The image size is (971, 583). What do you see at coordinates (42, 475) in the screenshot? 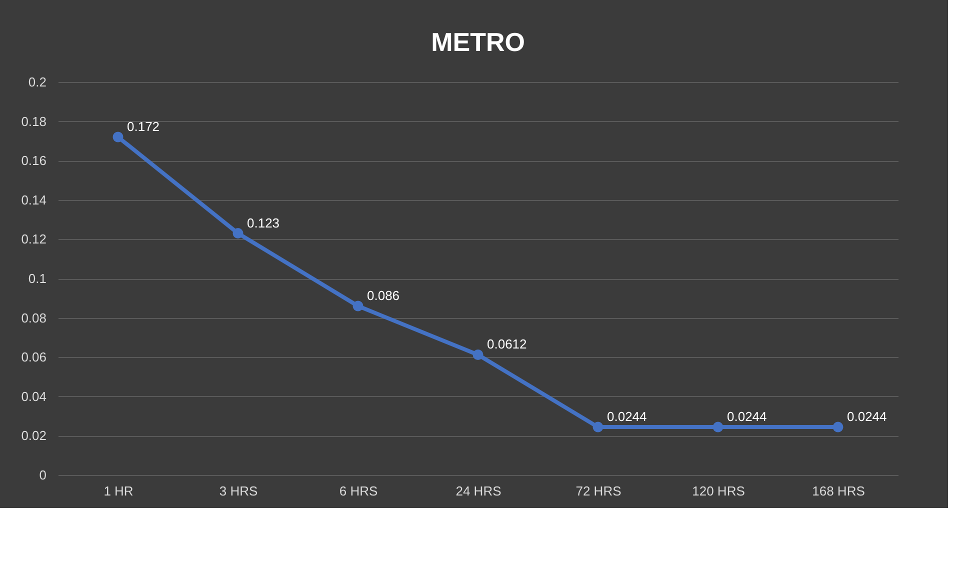
I see `y-tick-label: 0` at bounding box center [42, 475].